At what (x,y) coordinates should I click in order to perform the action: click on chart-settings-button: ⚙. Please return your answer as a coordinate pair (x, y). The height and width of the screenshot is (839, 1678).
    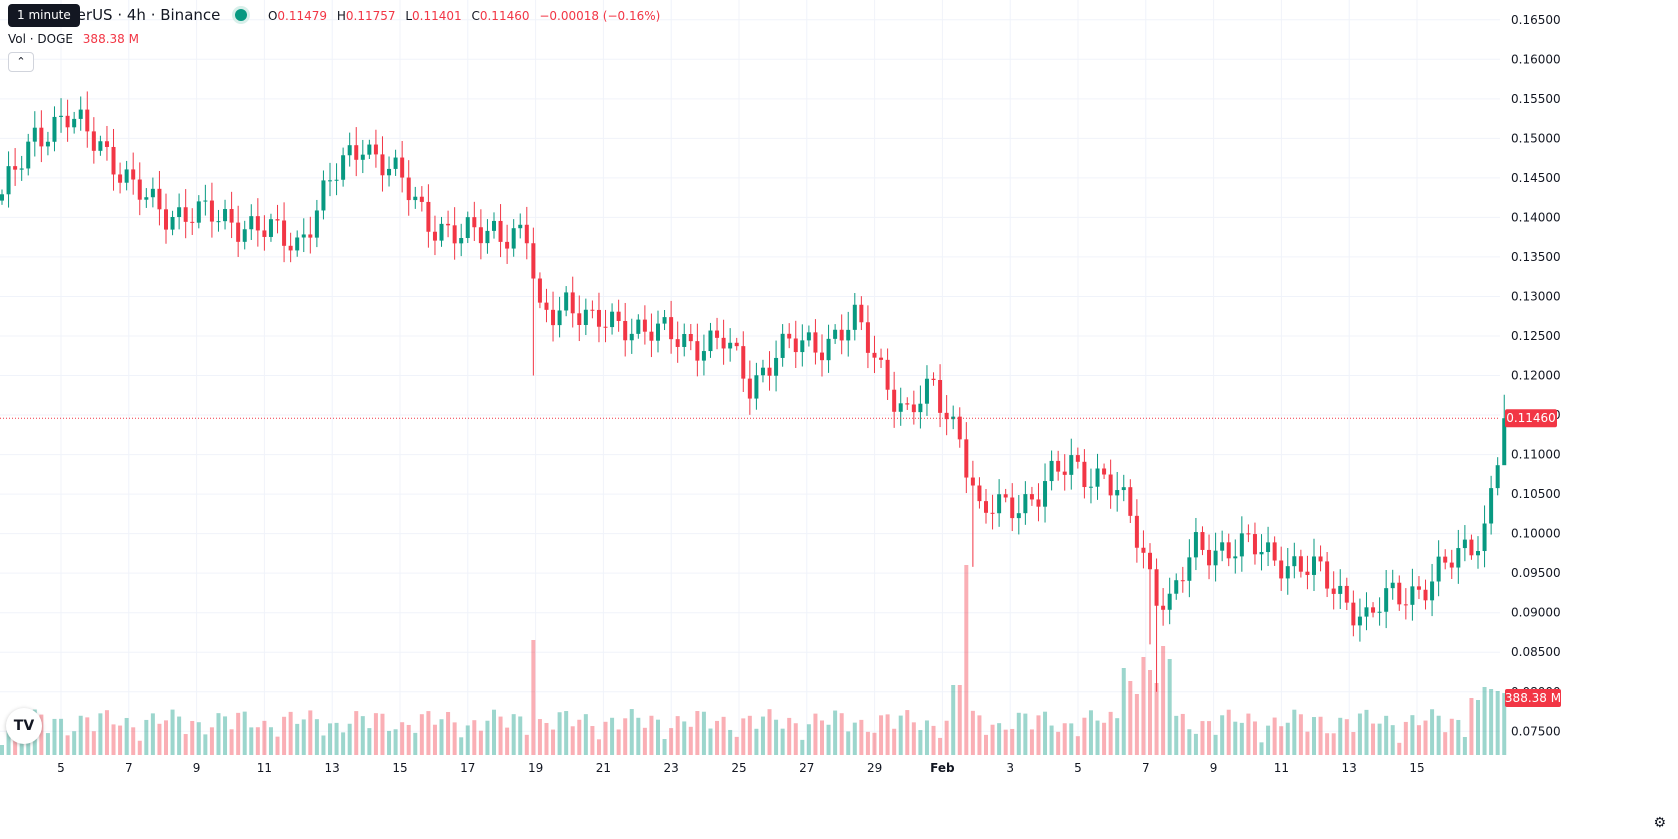
    Looking at the image, I should click on (1659, 823).